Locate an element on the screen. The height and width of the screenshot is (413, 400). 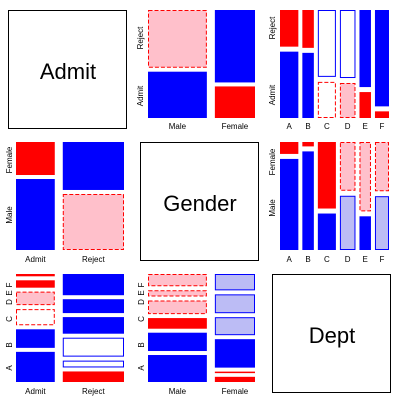
x-tick-male-dg: Male is located at coordinates (178, 391).